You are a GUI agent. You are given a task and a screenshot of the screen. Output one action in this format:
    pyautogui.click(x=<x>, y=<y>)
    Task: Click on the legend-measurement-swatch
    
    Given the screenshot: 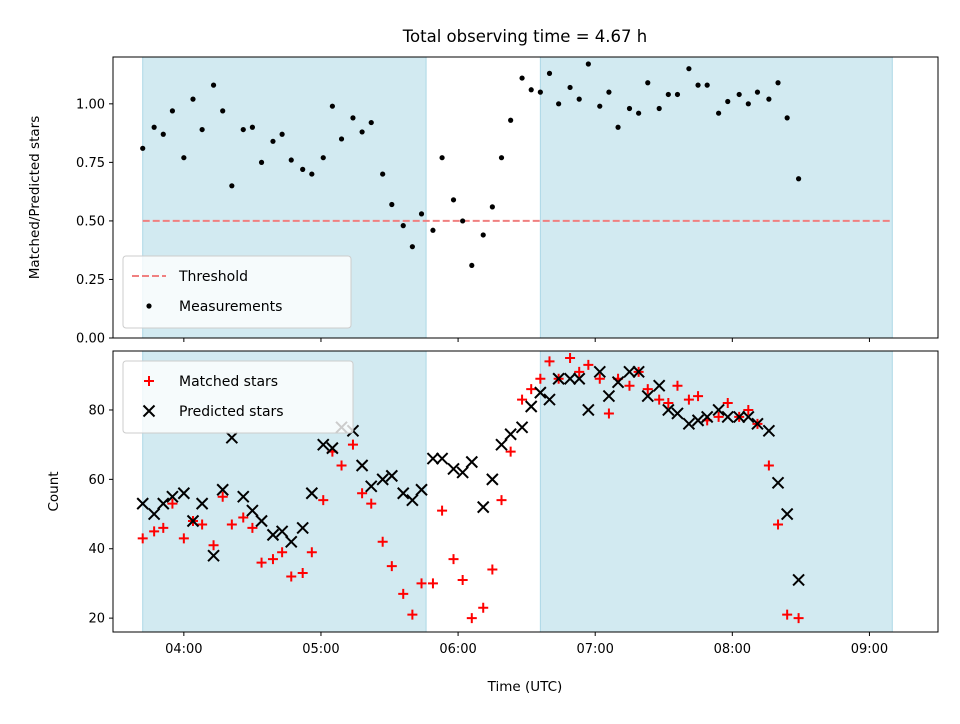 What is the action you would take?
    pyautogui.click(x=149, y=306)
    